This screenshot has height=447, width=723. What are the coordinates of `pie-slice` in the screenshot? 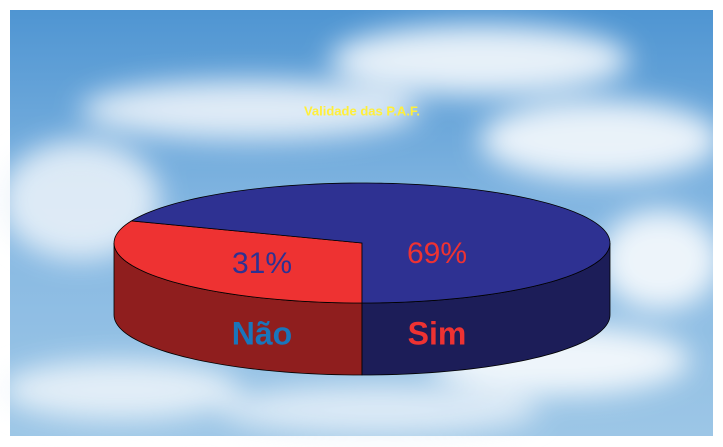 It's located at (238, 262).